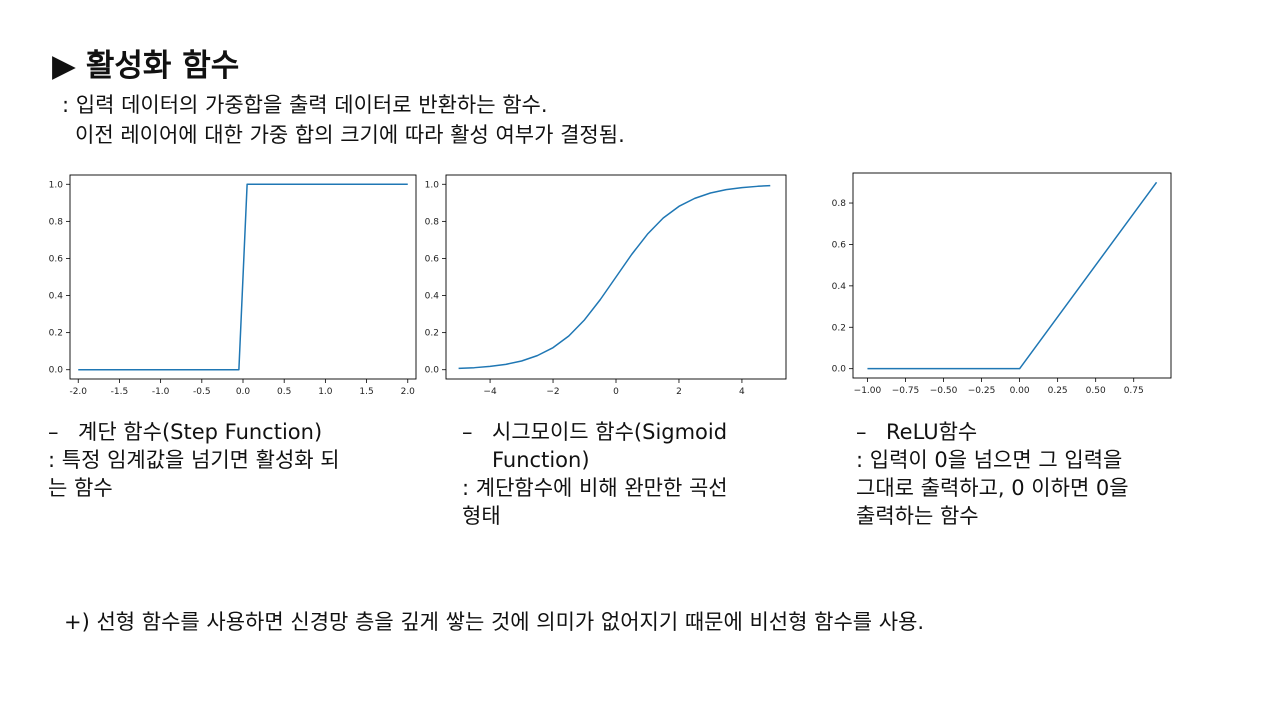  What do you see at coordinates (1096, 391) in the screenshot?
I see `x-tick-label: 0.50` at bounding box center [1096, 391].